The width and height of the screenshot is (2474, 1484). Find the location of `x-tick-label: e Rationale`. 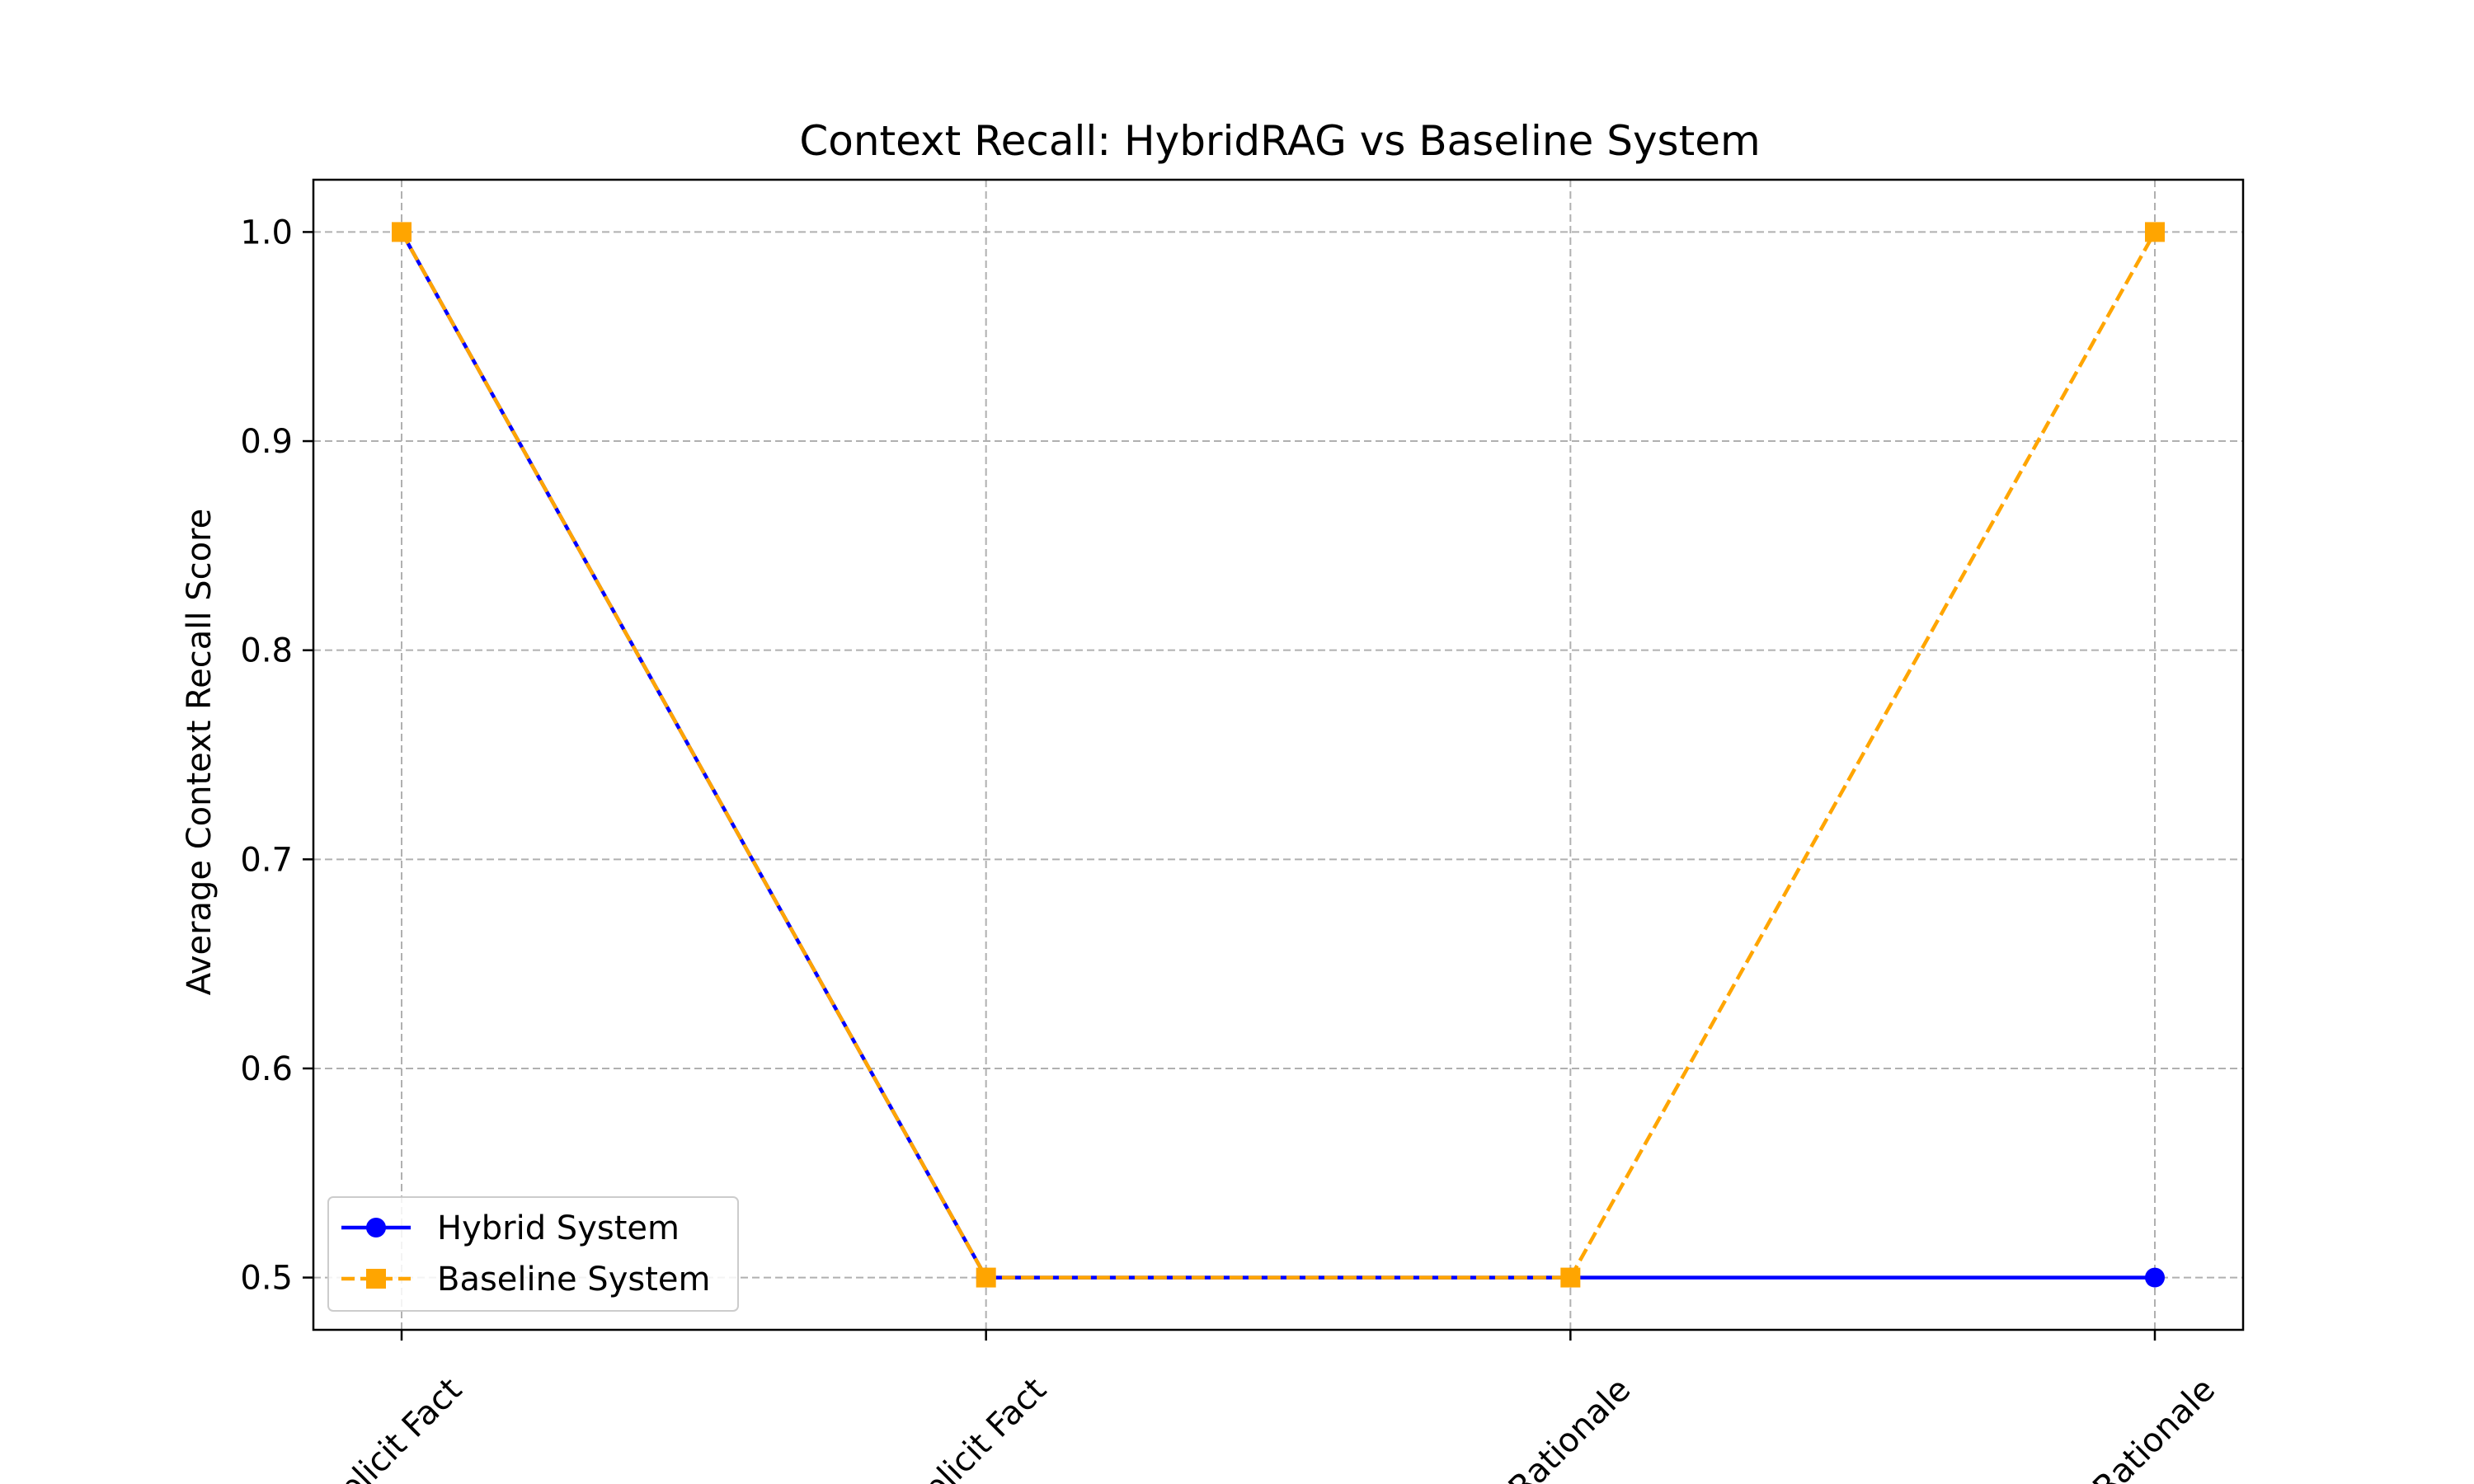

x-tick-label: e Rationale is located at coordinates (2143, 1427).